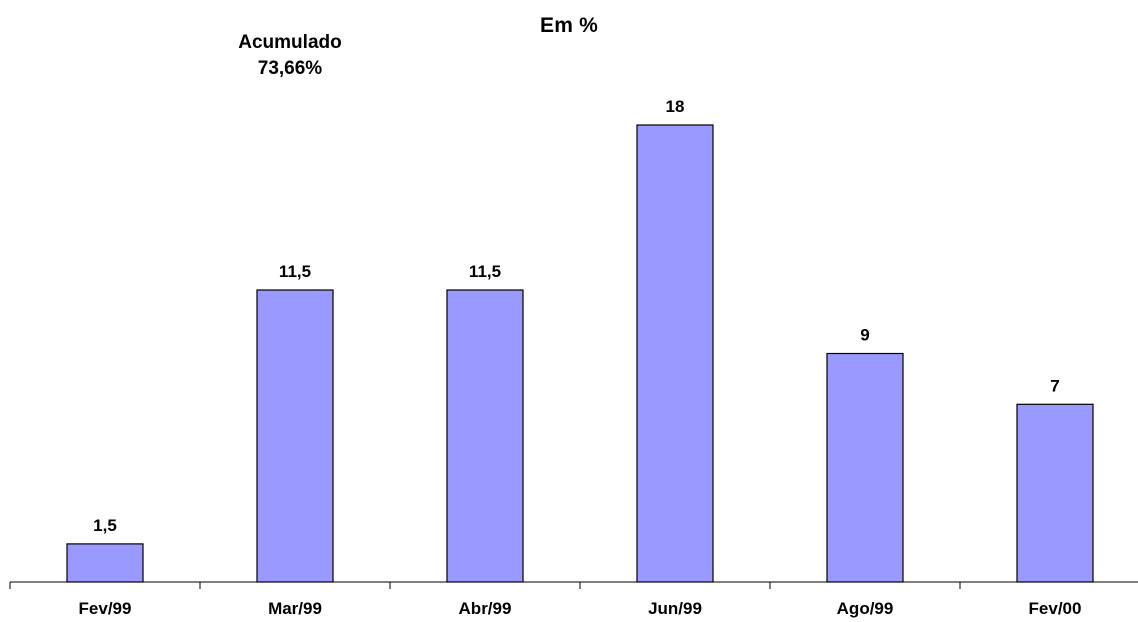 The image size is (1138, 622). I want to click on cumulative-annotation: Acumulado 73,66%, so click(290, 56).